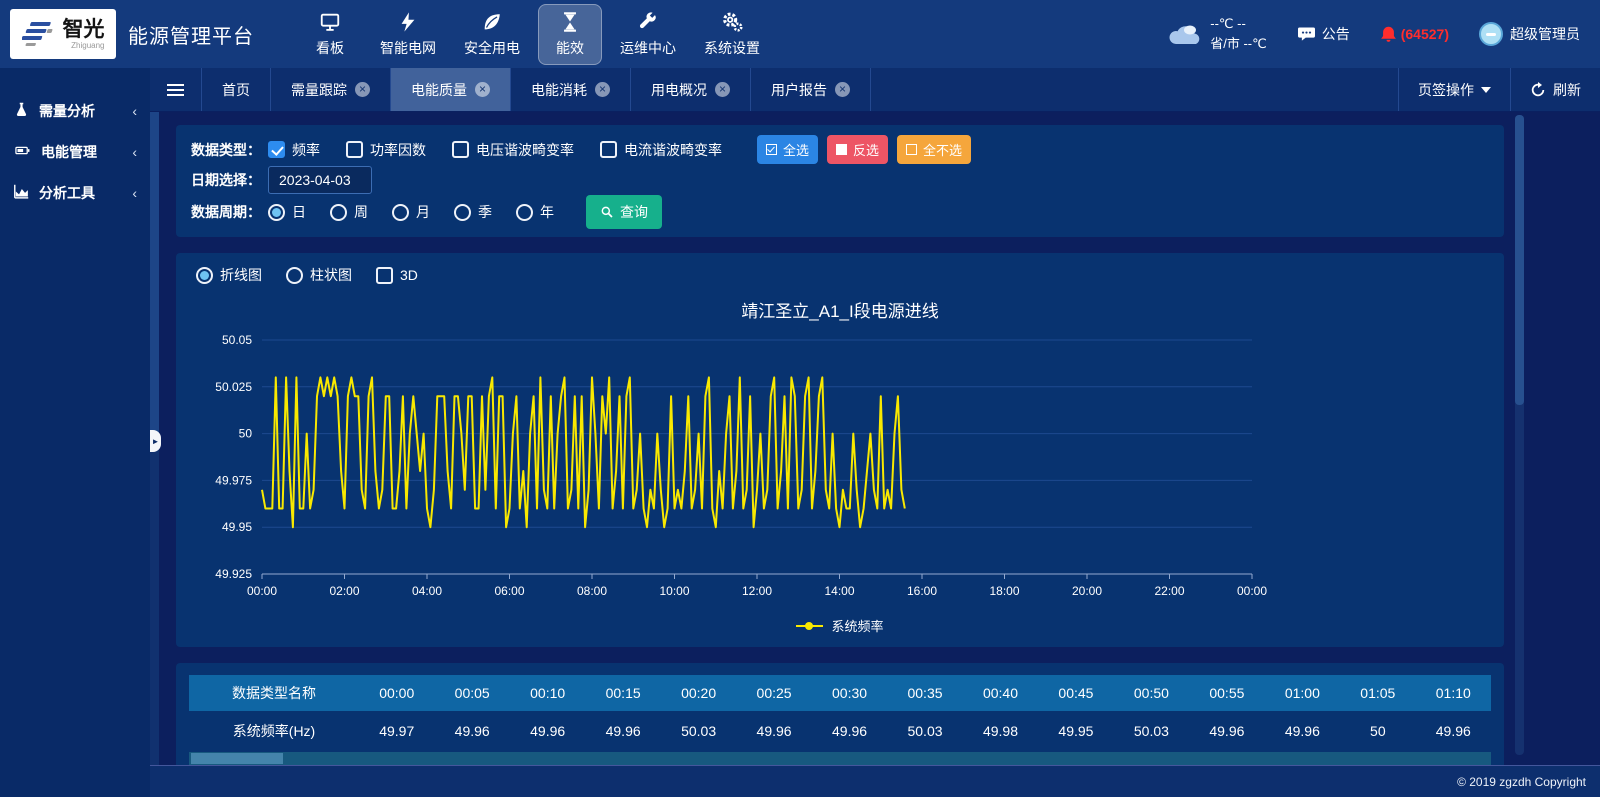 This screenshot has height=797, width=1600. What do you see at coordinates (408, 34) in the screenshot?
I see `nav-item-smart-grid: 智能电网` at bounding box center [408, 34].